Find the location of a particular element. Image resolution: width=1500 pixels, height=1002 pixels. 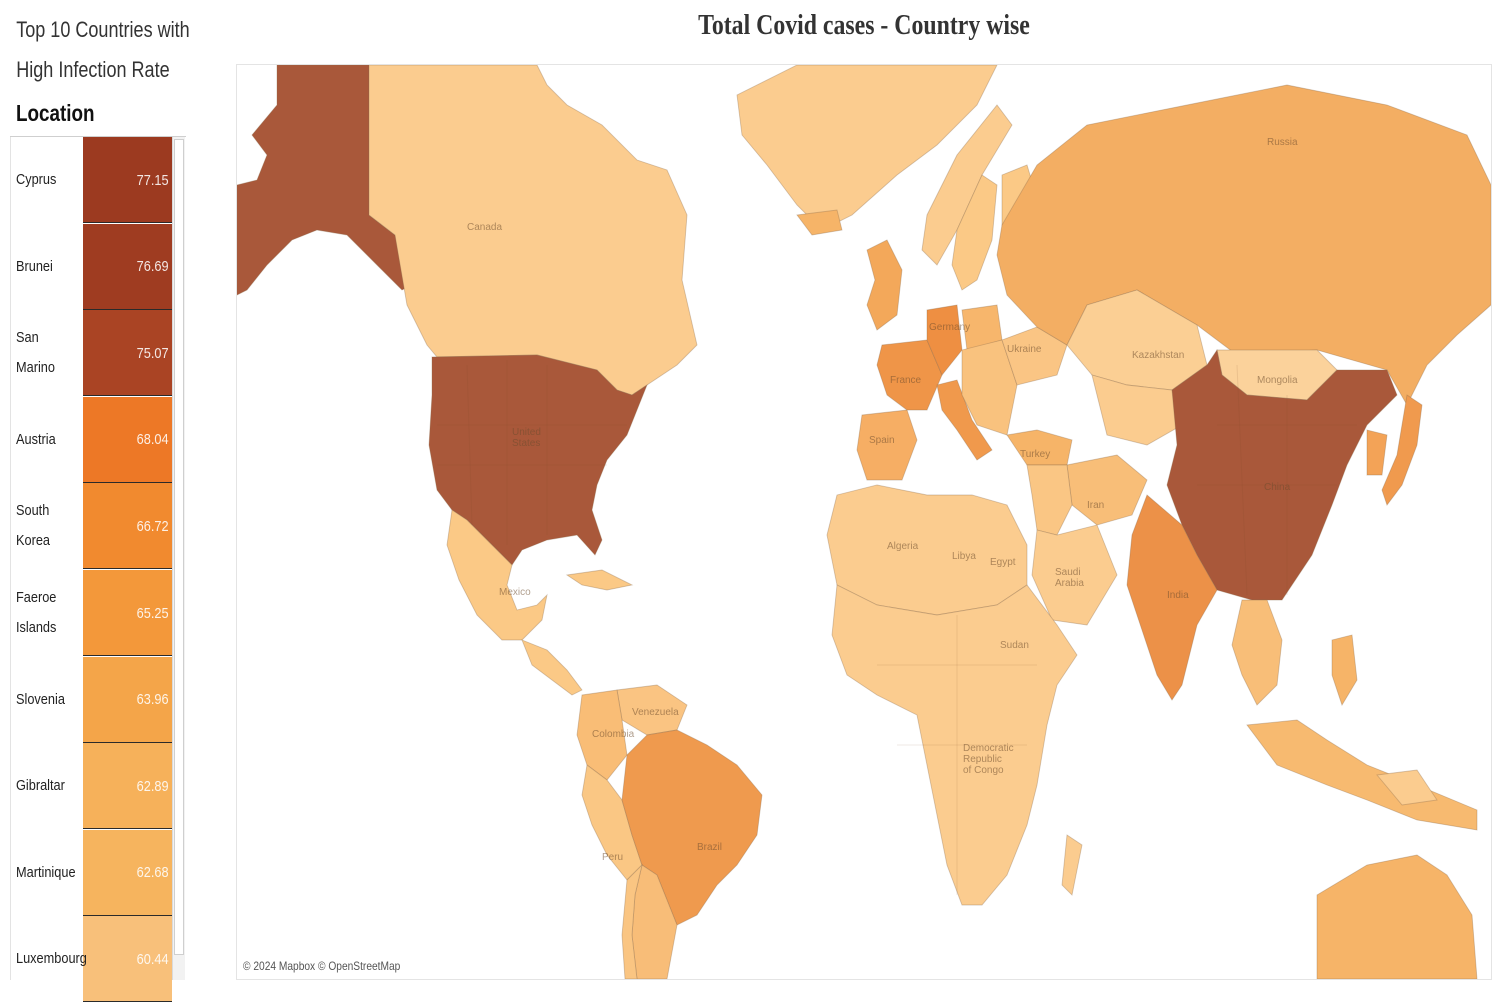

country-turkey is located at coordinates (1039, 447).